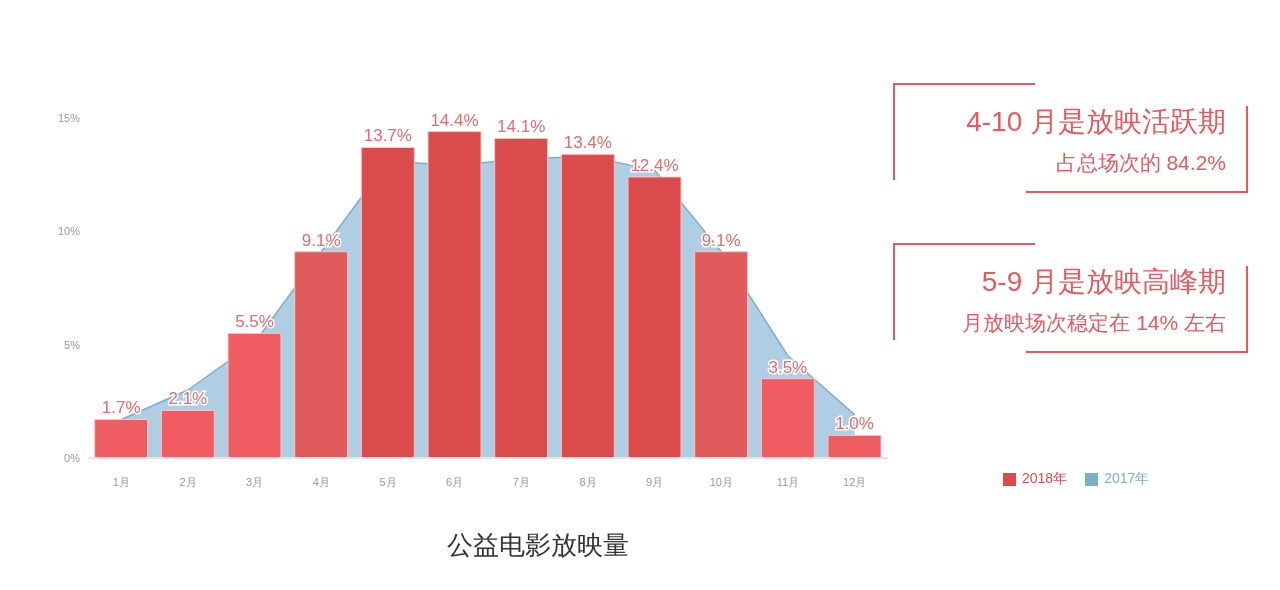  What do you see at coordinates (788, 367) in the screenshot?
I see `data-label: 3.5%` at bounding box center [788, 367].